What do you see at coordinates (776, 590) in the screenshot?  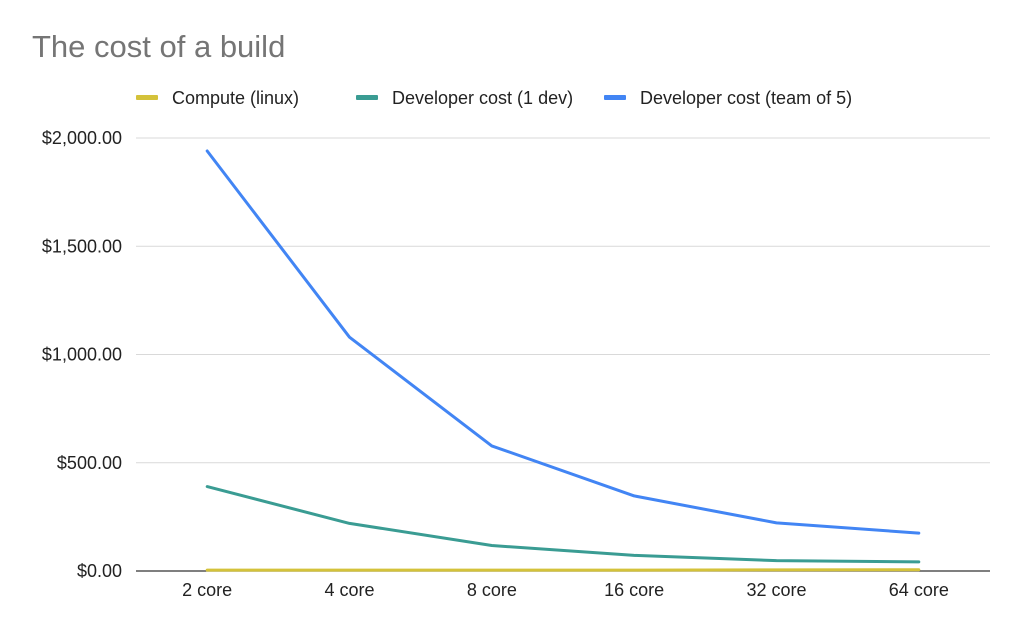 I see `x-tick-label: 32 core` at bounding box center [776, 590].